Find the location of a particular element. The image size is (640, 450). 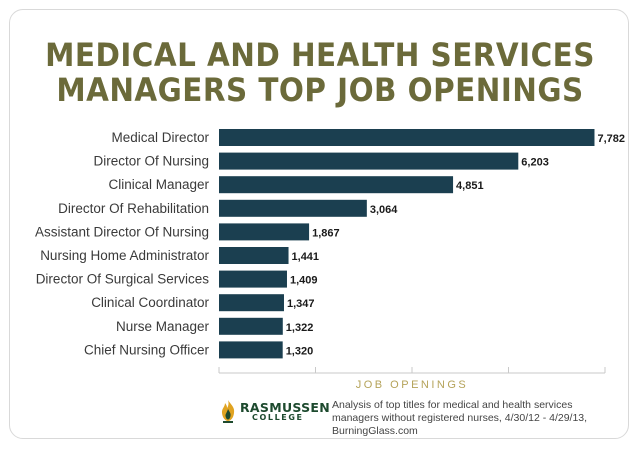

value-label: 4,851 is located at coordinates (470, 186).